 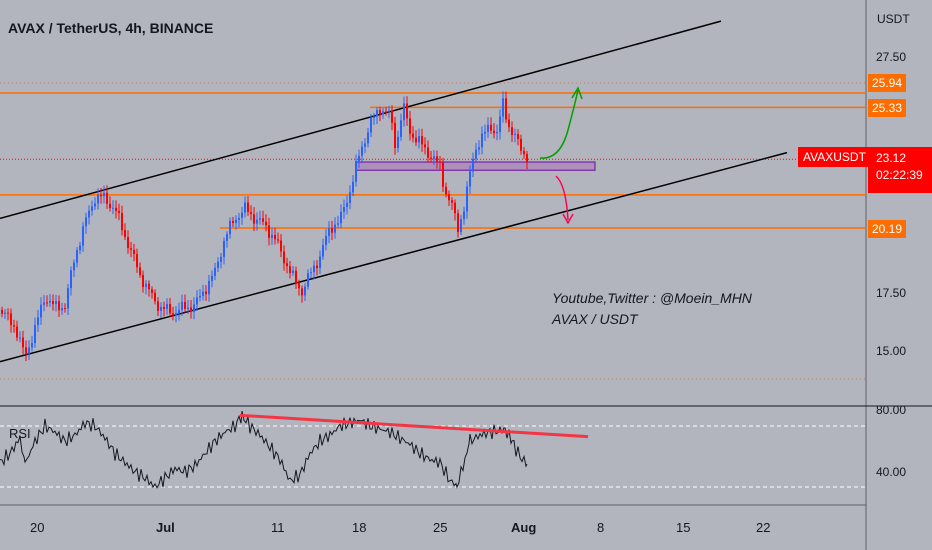 What do you see at coordinates (568, 219) in the screenshot?
I see `bearish-arrowhead` at bounding box center [568, 219].